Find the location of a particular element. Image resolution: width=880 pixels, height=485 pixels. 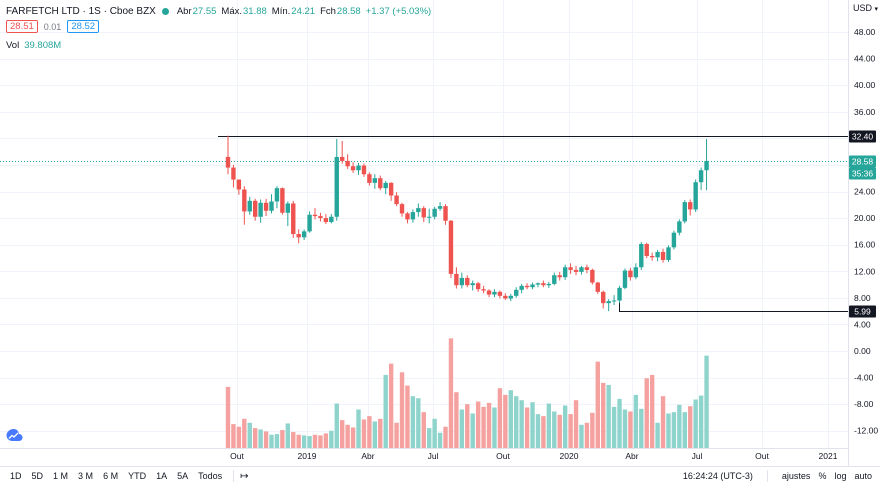

adjust-button: ajustes is located at coordinates (796, 476).